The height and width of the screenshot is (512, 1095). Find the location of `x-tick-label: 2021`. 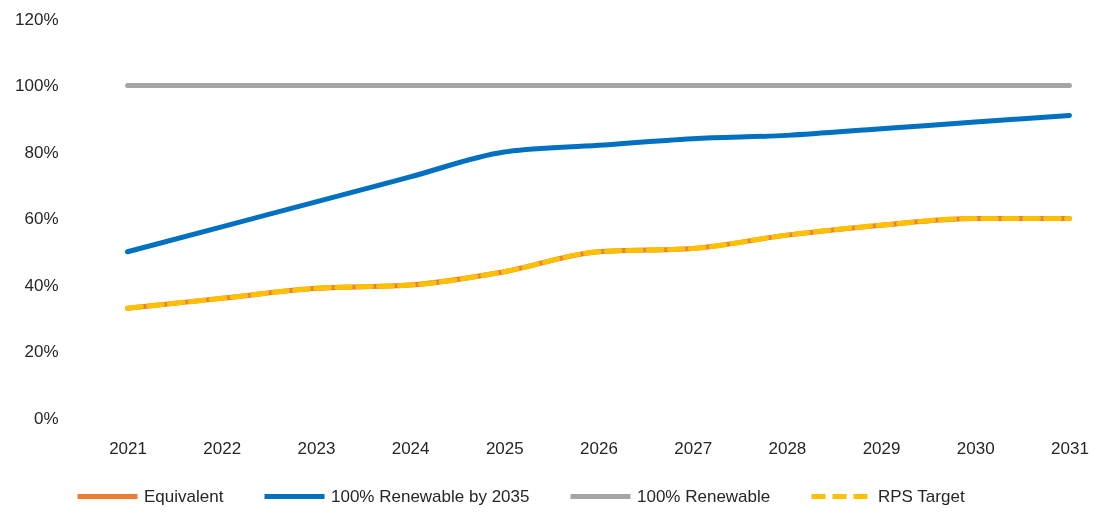

x-tick-label: 2021 is located at coordinates (128, 448).